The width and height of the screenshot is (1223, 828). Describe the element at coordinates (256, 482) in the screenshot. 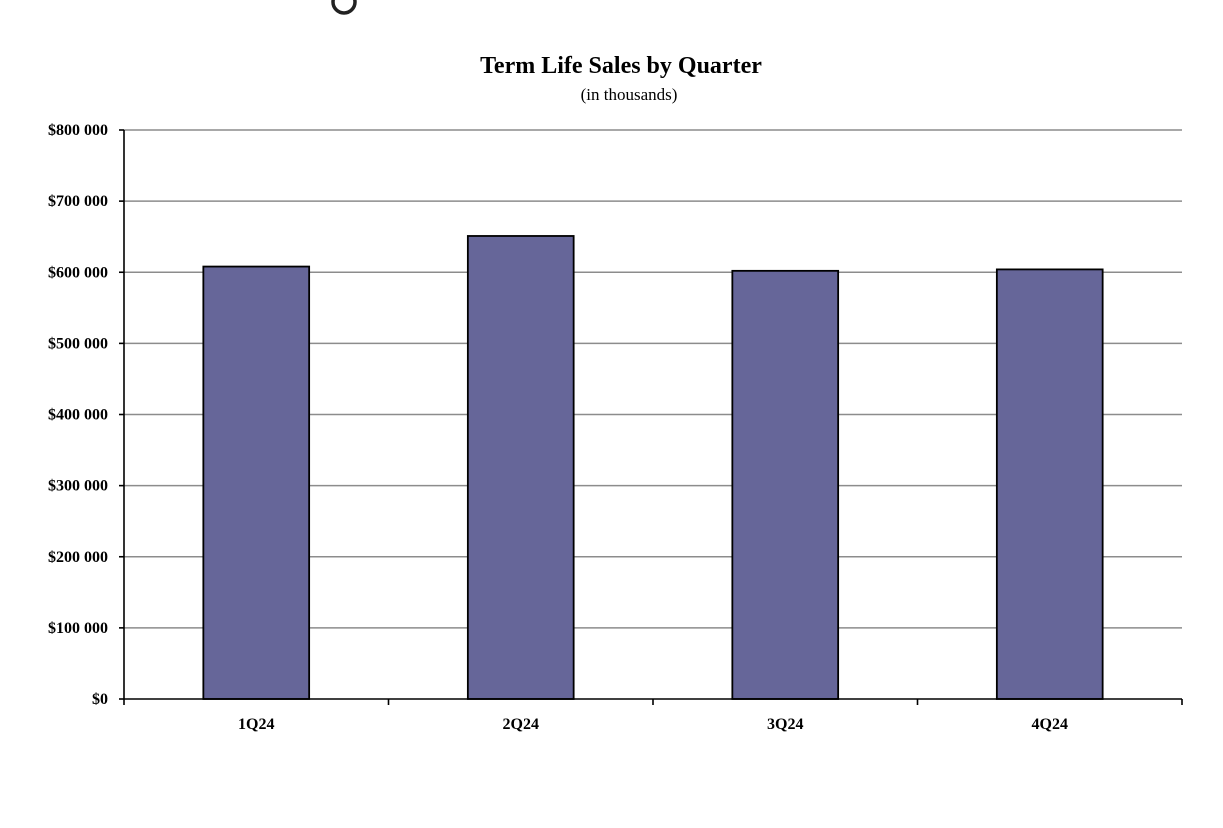

I see `bar-1q24` at that location.